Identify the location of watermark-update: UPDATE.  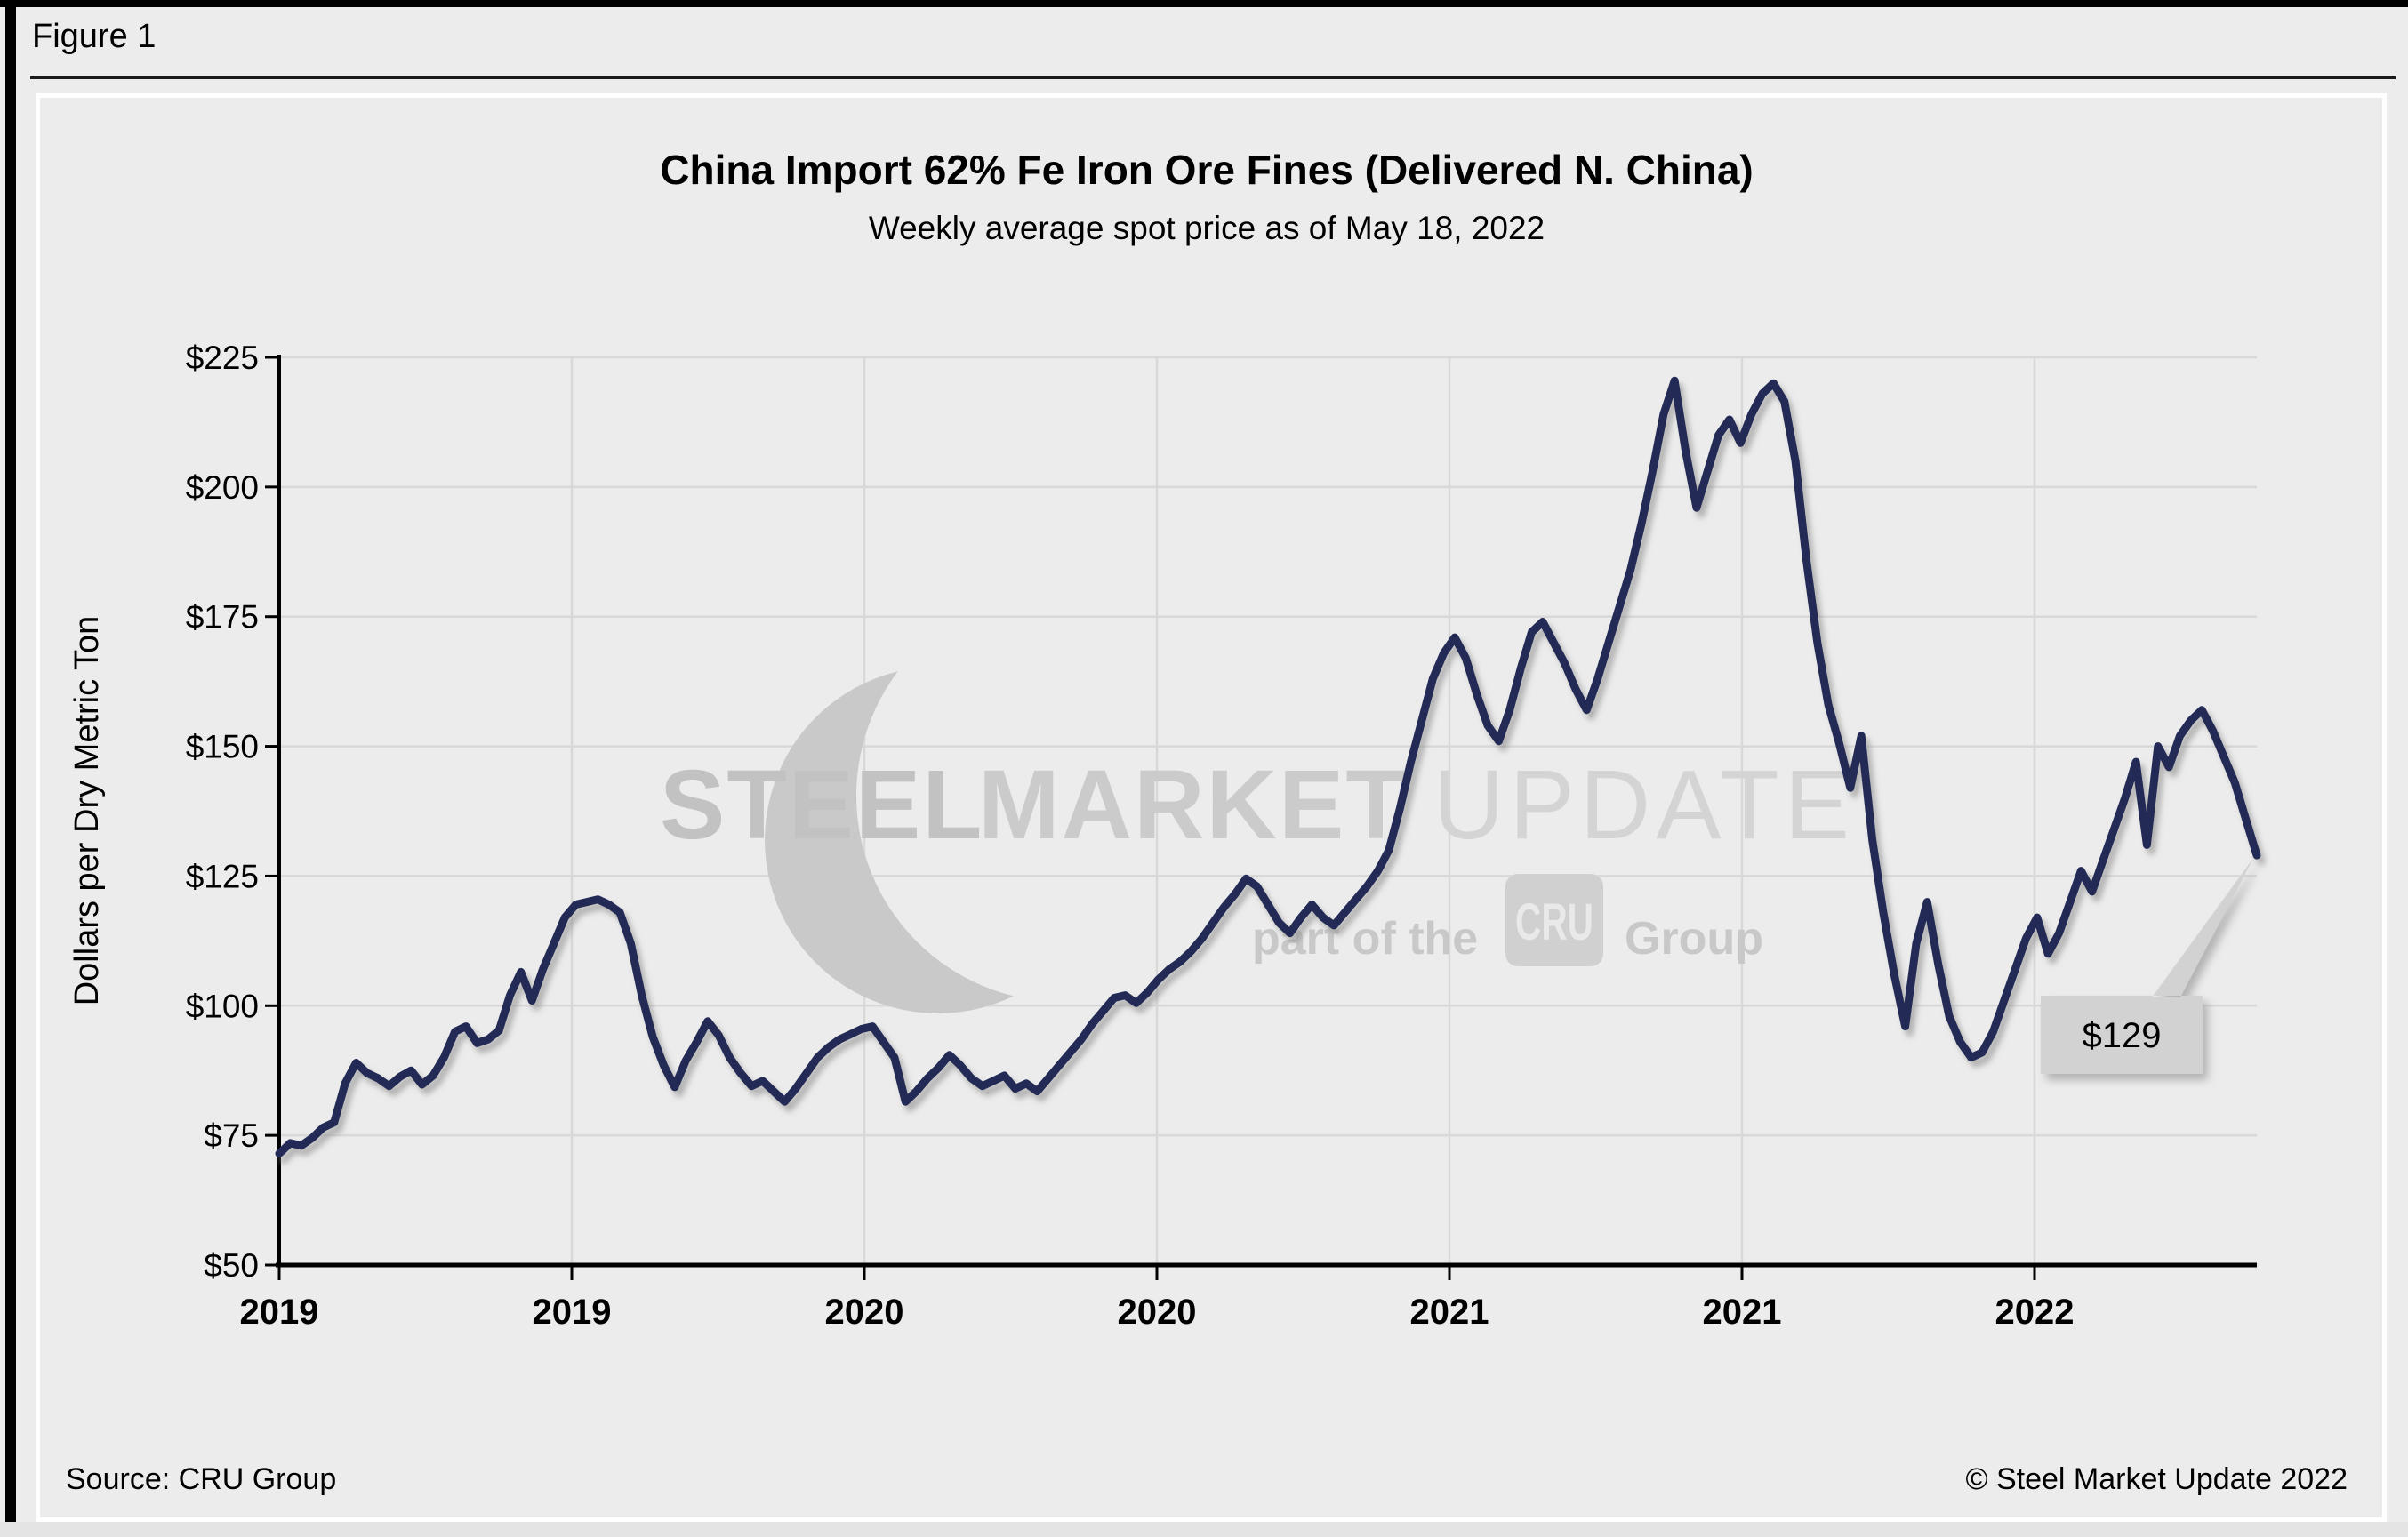
(1644, 805).